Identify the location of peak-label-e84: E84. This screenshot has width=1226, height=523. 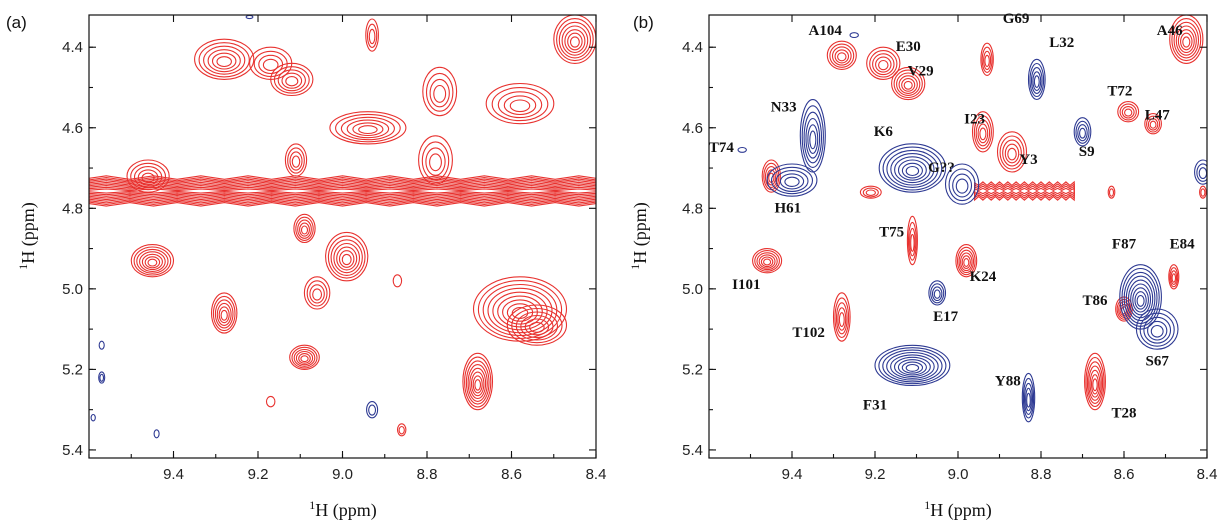
(1183, 245).